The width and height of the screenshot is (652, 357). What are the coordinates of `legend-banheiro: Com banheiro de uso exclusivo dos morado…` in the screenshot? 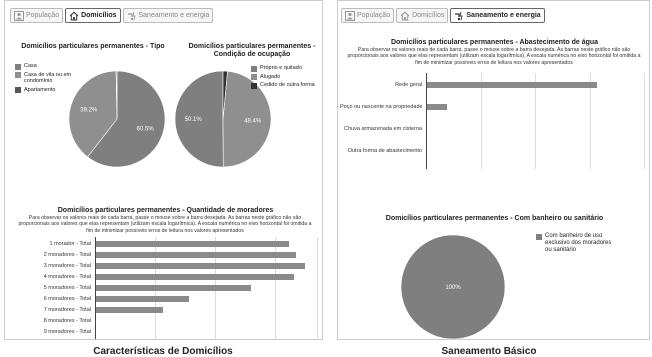 It's located at (576, 244).